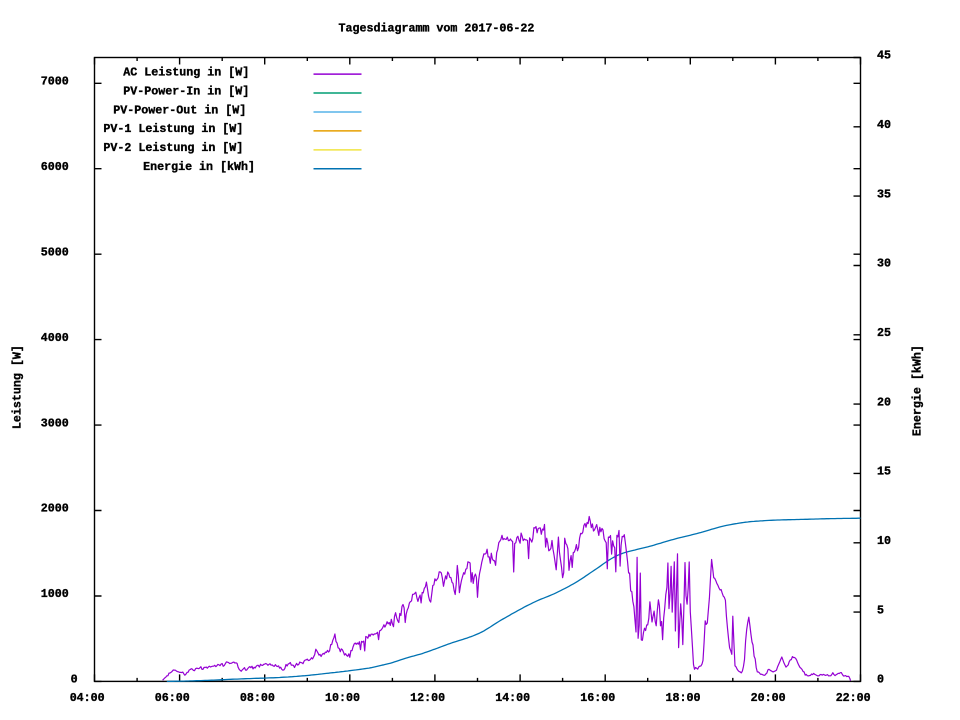 The image size is (960, 720). Describe the element at coordinates (437, 28) in the screenshot. I see `svg-text: Tagesdiagramm vom 2017-06-22` at that location.